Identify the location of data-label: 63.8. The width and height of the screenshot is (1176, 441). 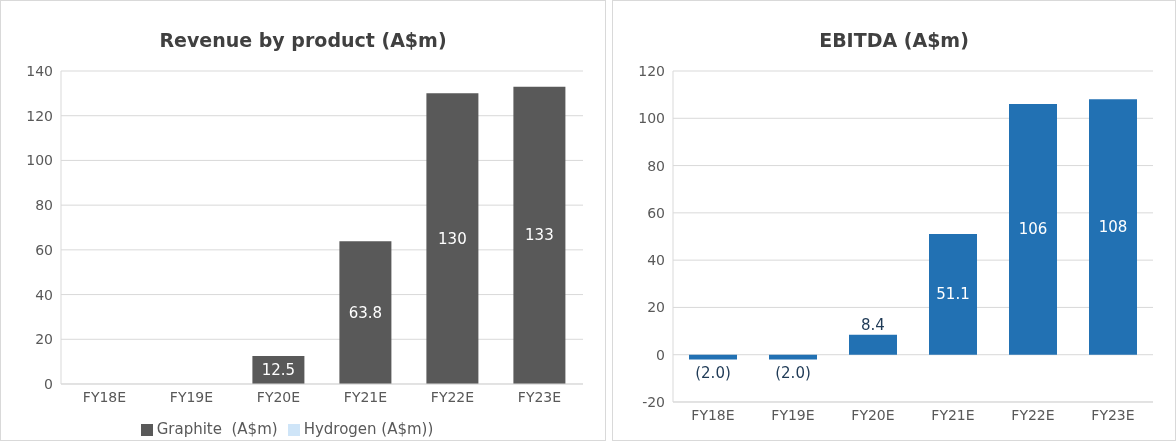
(365, 312).